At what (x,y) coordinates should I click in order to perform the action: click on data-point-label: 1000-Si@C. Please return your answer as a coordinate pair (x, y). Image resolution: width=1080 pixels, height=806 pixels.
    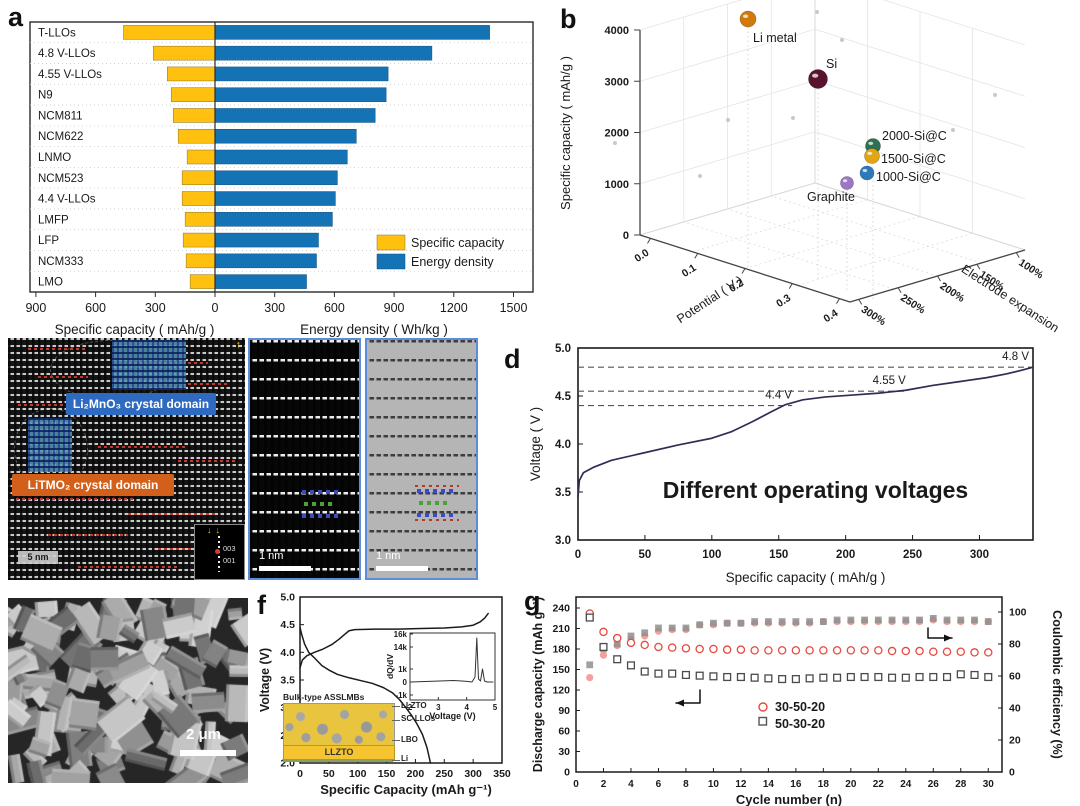
    Looking at the image, I should click on (908, 177).